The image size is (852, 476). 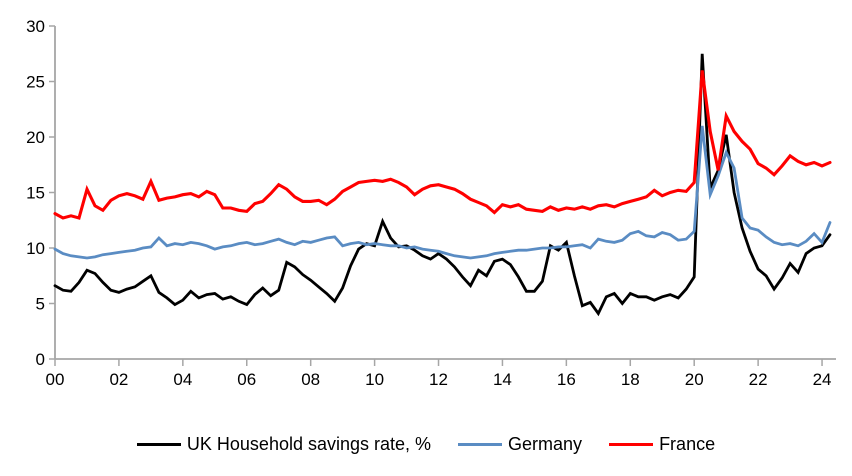 I want to click on legend-item-france: France, so click(x=662, y=444).